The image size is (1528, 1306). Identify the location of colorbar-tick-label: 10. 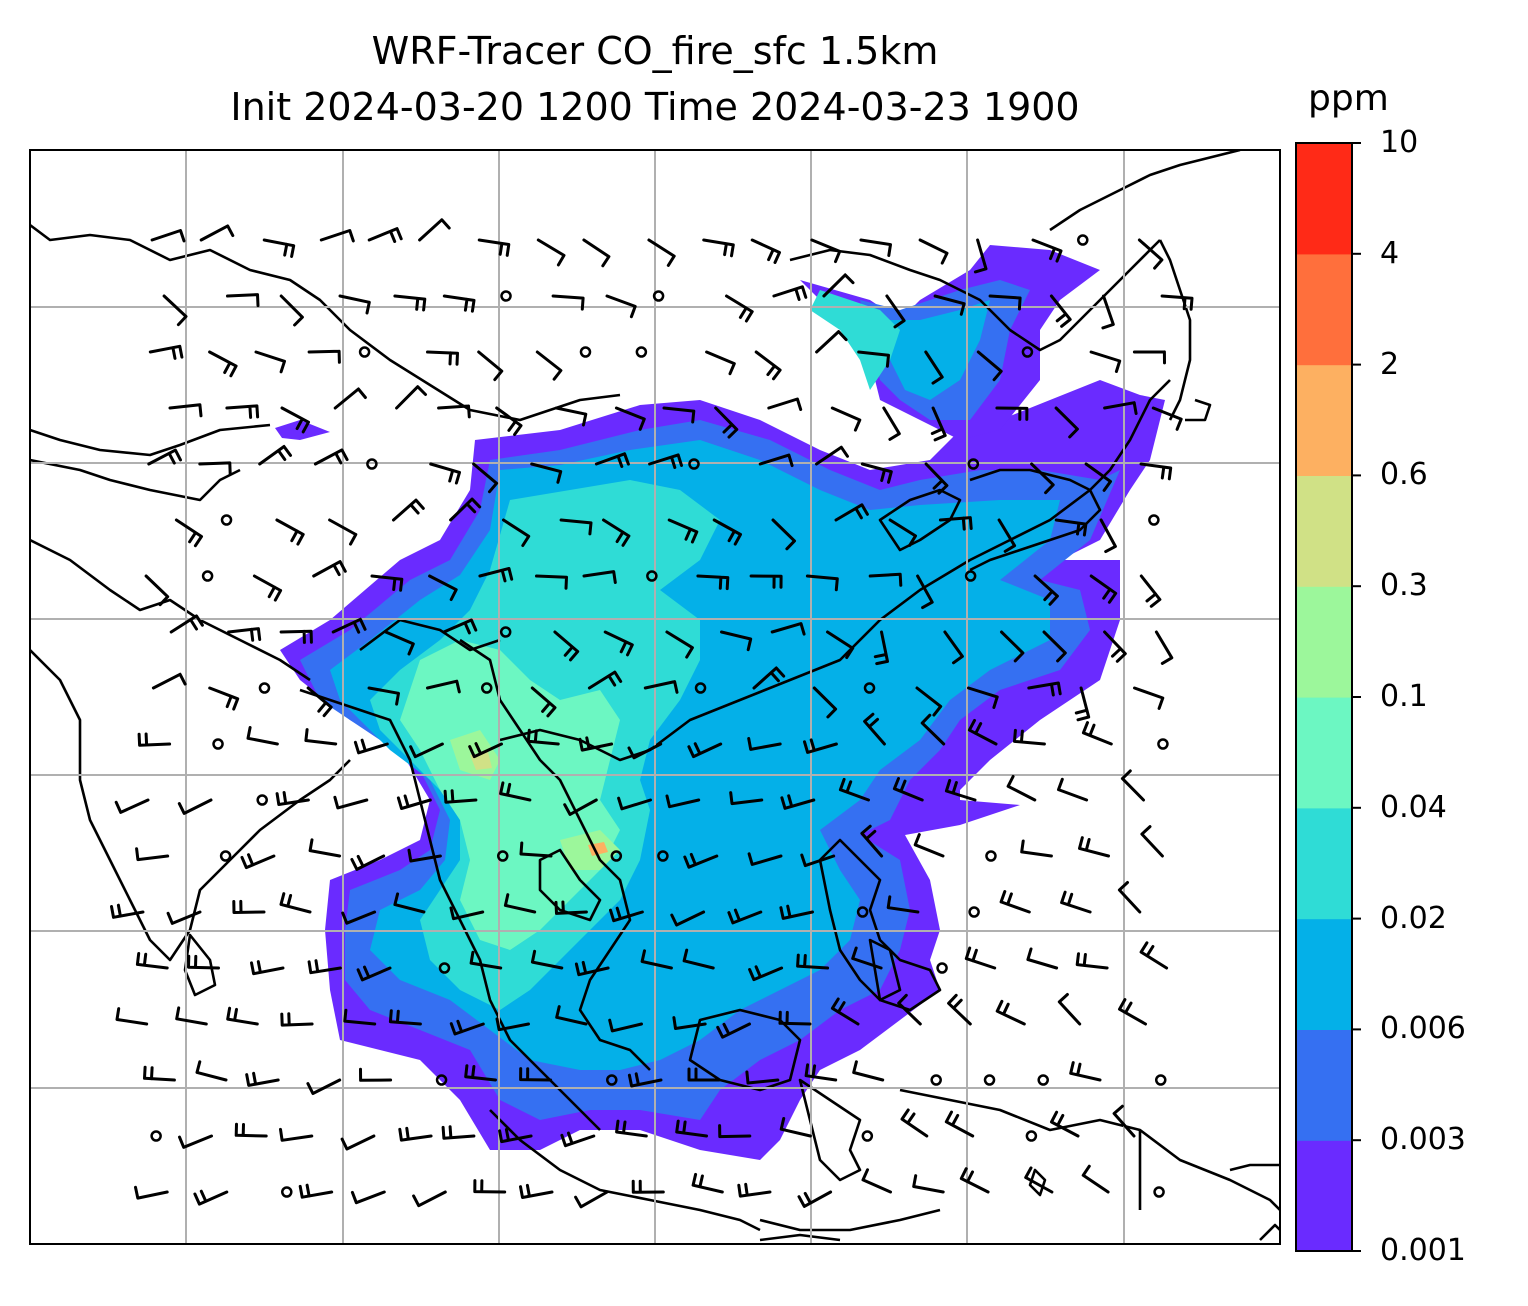
(1399, 142).